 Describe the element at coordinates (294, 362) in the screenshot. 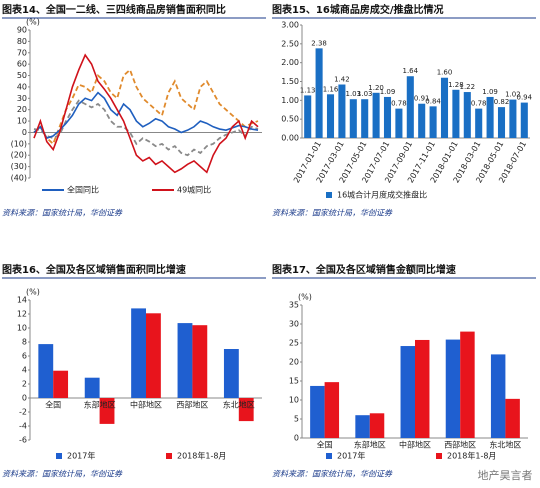

I see `y-tick-label: 20` at that location.